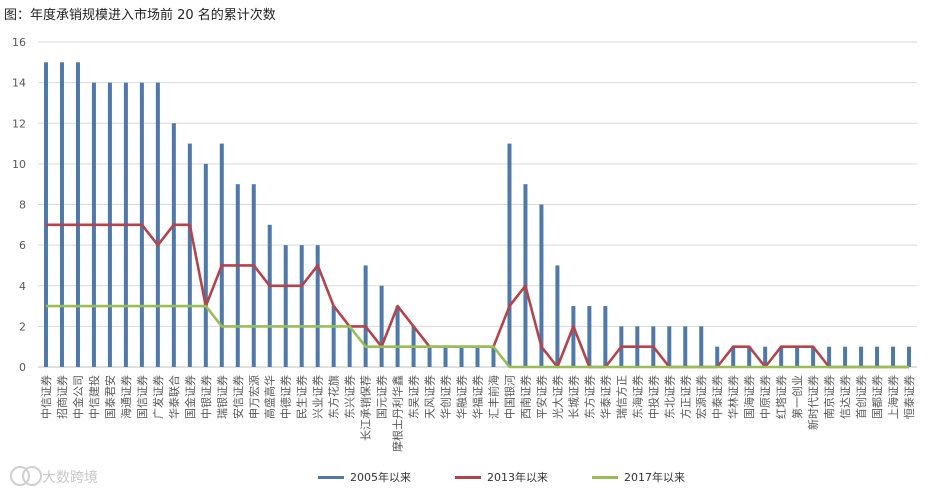  Describe the element at coordinates (238, 397) in the screenshot. I see `x-tick-label: 安信证券` at that location.